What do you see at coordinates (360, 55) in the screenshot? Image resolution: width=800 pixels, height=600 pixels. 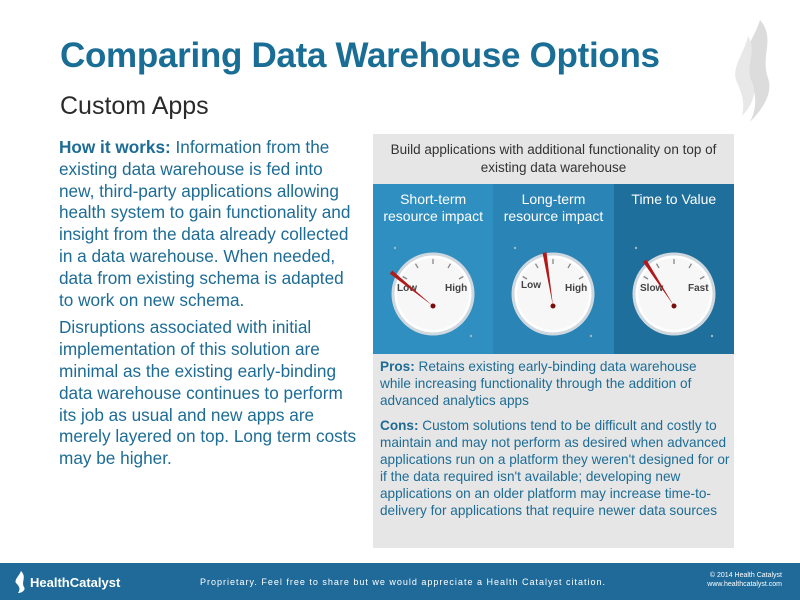 I see `slide-title: Comparing Data Warehouse Options` at bounding box center [360, 55].